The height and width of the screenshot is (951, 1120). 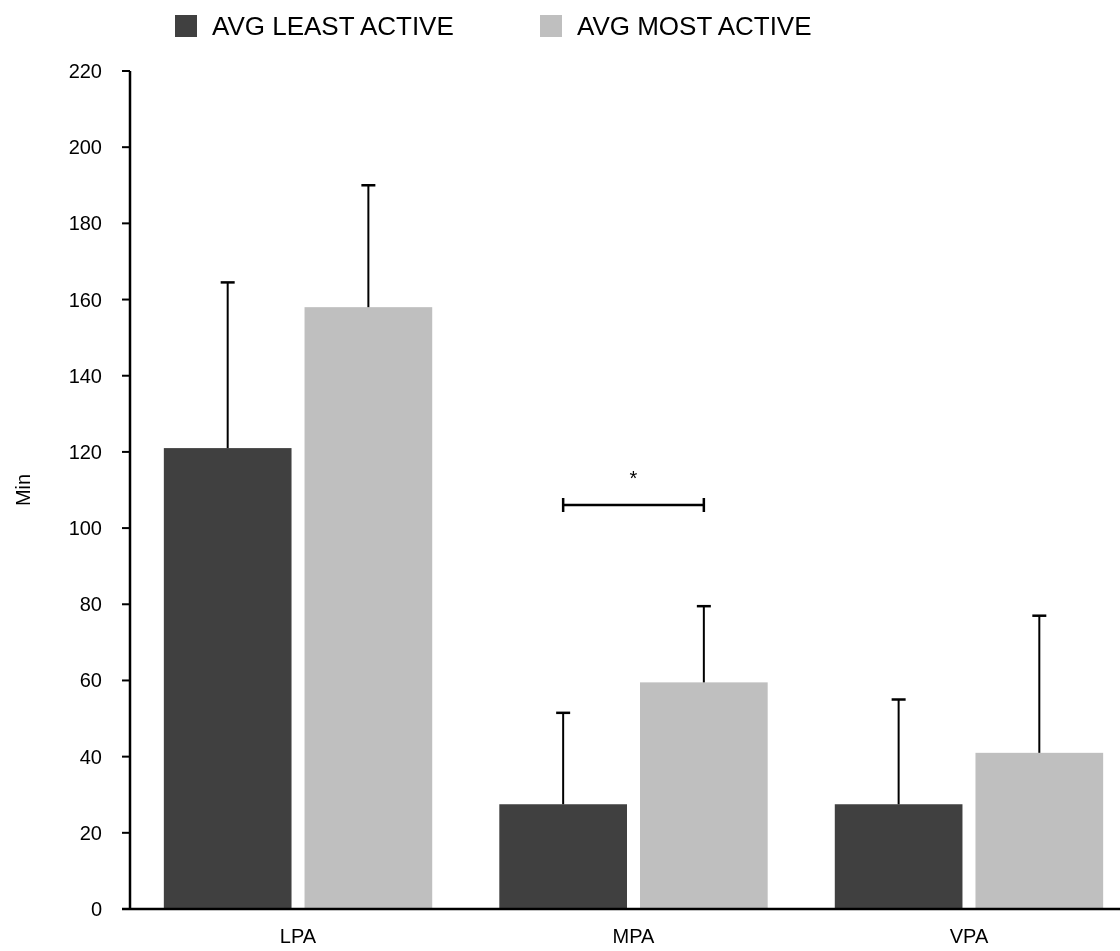 What do you see at coordinates (85, 451) in the screenshot?
I see `y-tick-label: 120` at bounding box center [85, 451].